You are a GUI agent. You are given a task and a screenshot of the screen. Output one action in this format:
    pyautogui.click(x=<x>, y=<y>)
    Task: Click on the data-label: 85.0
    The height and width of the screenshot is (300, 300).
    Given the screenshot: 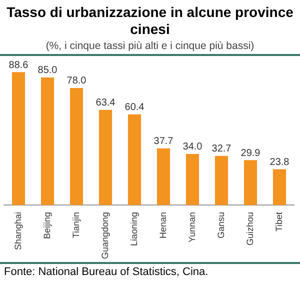 What is the action you would take?
    pyautogui.click(x=48, y=70)
    